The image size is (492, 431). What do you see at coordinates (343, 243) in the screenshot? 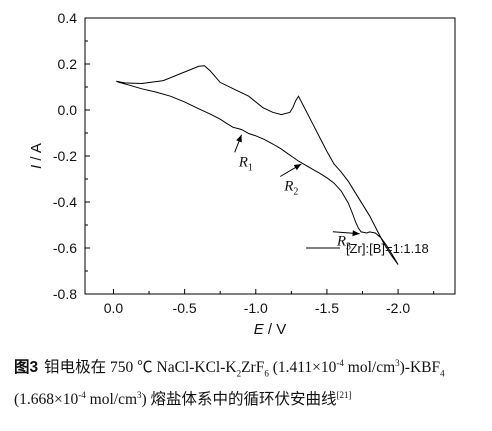
I see `peak-label: R3` at bounding box center [343, 243].